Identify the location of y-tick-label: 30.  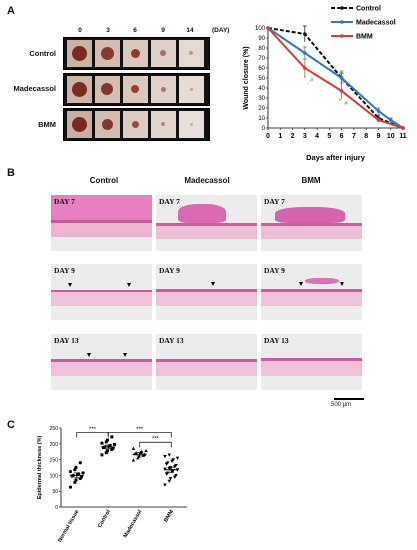
(261, 99).